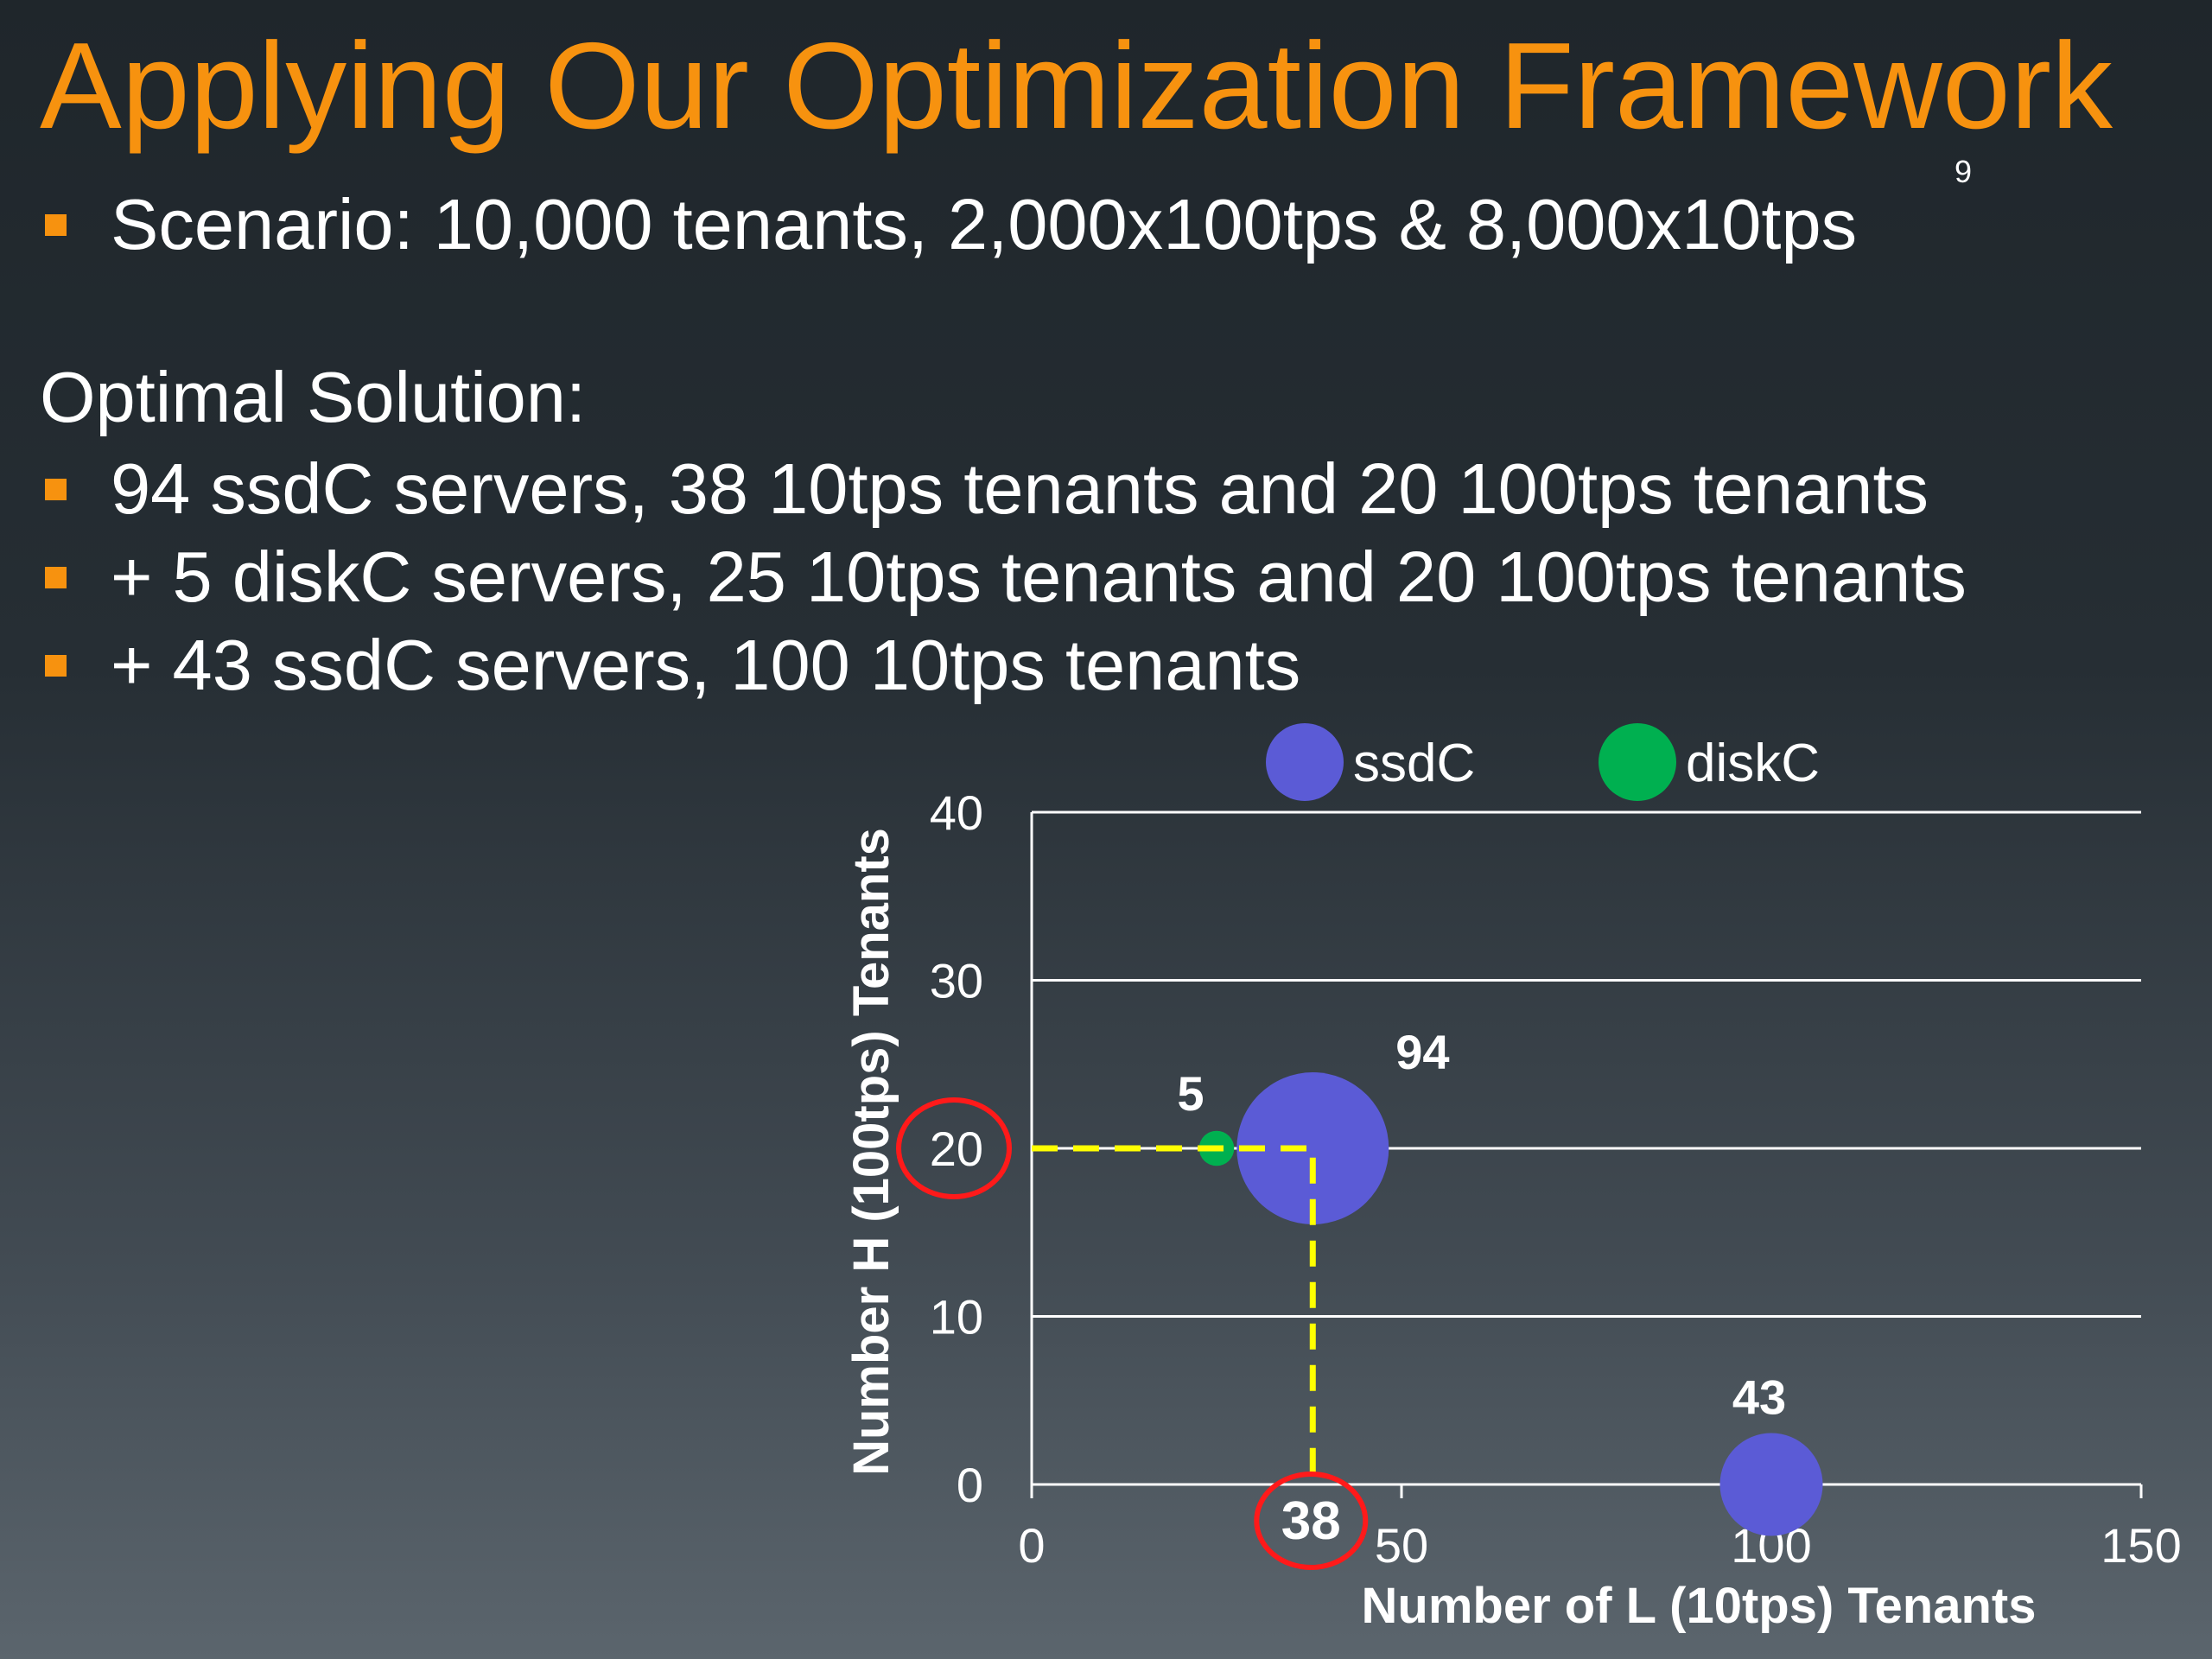  What do you see at coordinates (2141, 1545) in the screenshot?
I see `x-tick-label: 150` at bounding box center [2141, 1545].